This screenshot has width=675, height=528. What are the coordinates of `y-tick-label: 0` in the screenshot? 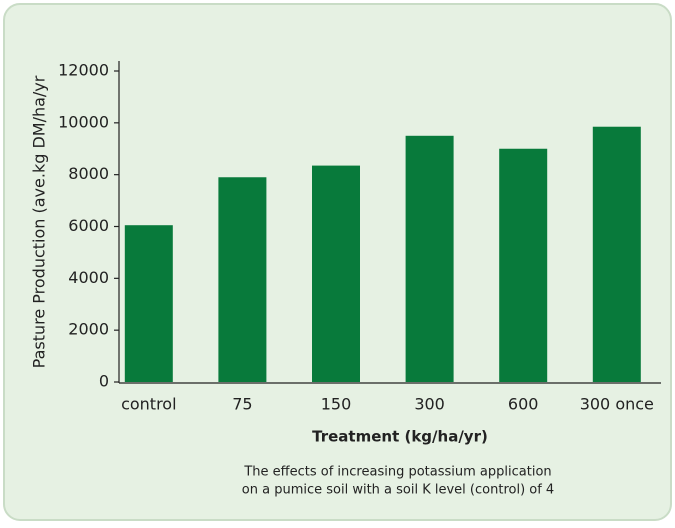 It's located at (104, 381).